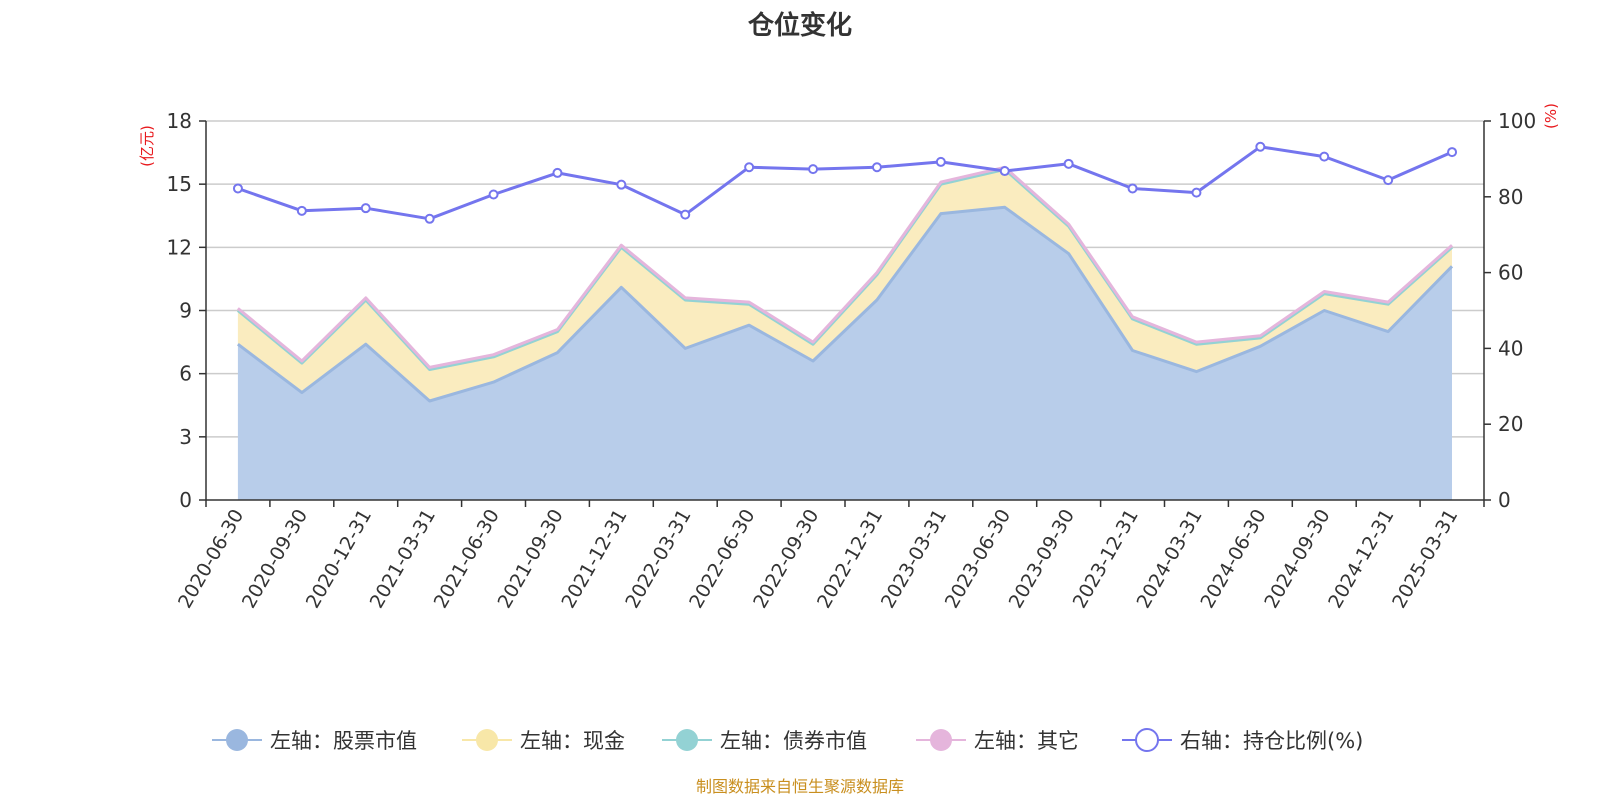 The width and height of the screenshot is (1600, 800). I want to click on left-axis-tick-label: 15, so click(179, 184).